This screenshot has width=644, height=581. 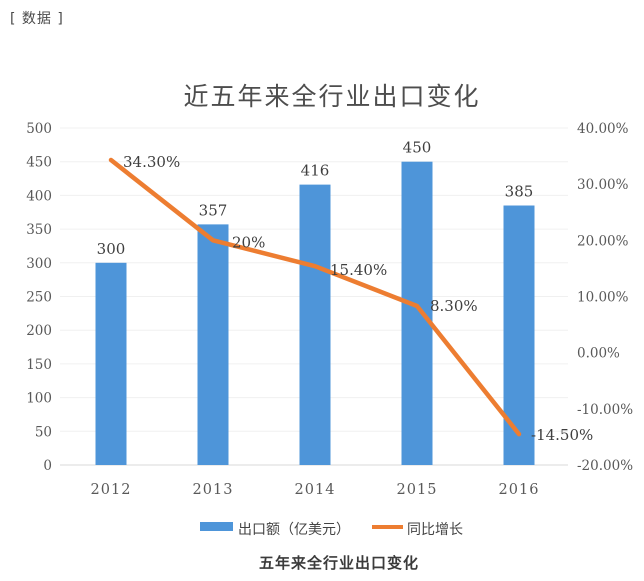 What do you see at coordinates (111, 363) in the screenshot?
I see `export-bar-2012` at bounding box center [111, 363].